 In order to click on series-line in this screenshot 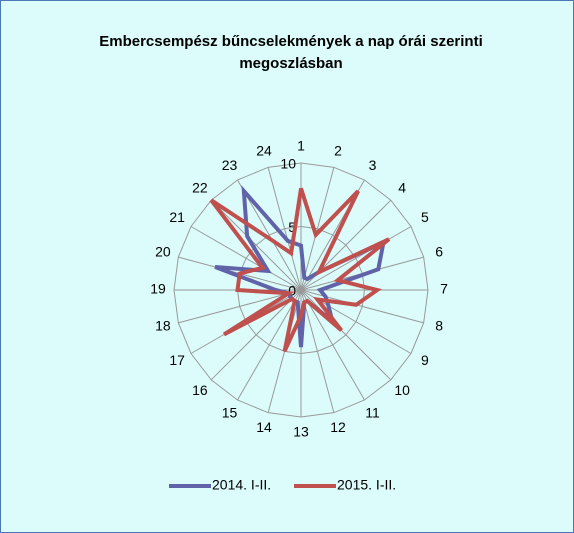, I will do `click(300, 270)`.